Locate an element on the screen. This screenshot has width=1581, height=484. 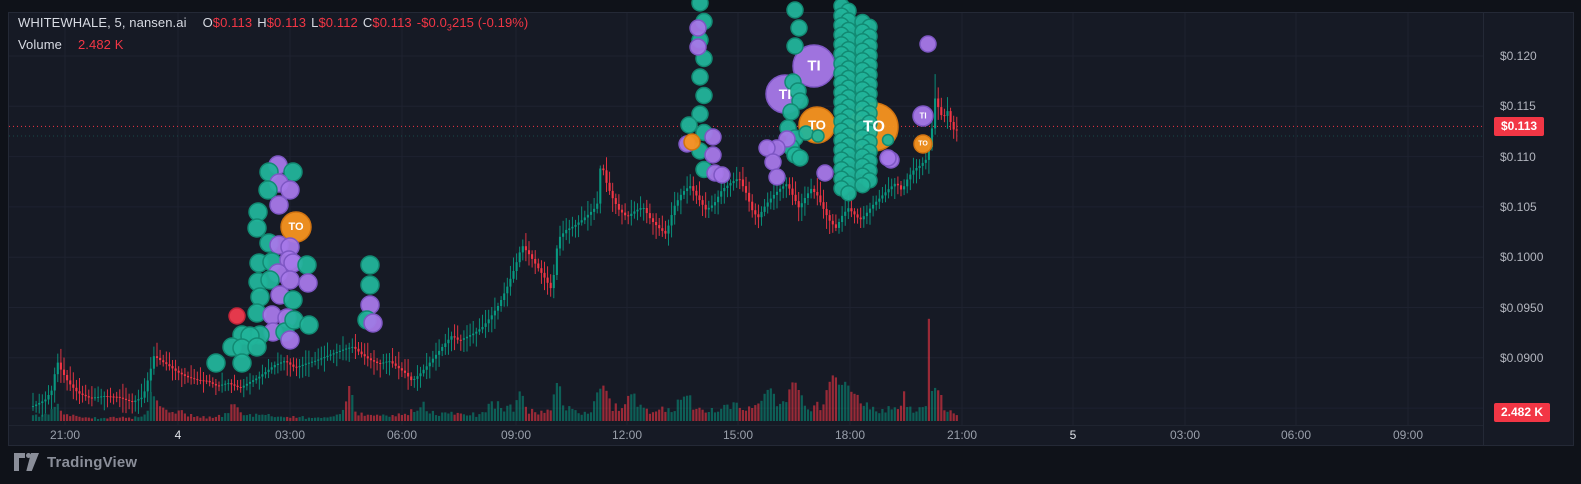
time-axis-separator is located at coordinates (746, 425).